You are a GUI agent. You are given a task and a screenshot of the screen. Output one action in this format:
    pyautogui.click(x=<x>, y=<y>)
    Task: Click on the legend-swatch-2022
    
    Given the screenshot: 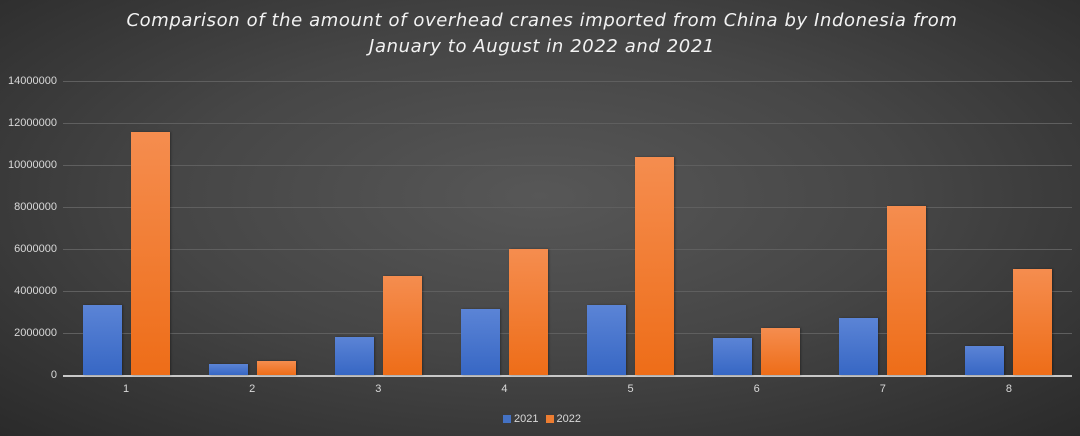 What is the action you would take?
    pyautogui.click(x=549, y=419)
    